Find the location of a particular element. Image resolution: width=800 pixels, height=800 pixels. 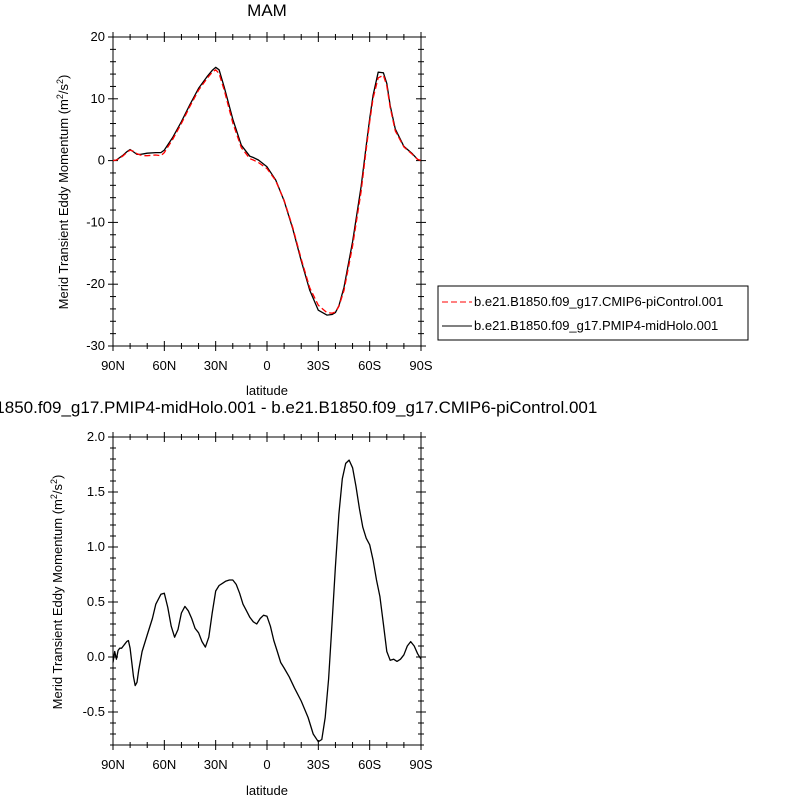

y-tick-label: -20 is located at coordinates (95, 283).